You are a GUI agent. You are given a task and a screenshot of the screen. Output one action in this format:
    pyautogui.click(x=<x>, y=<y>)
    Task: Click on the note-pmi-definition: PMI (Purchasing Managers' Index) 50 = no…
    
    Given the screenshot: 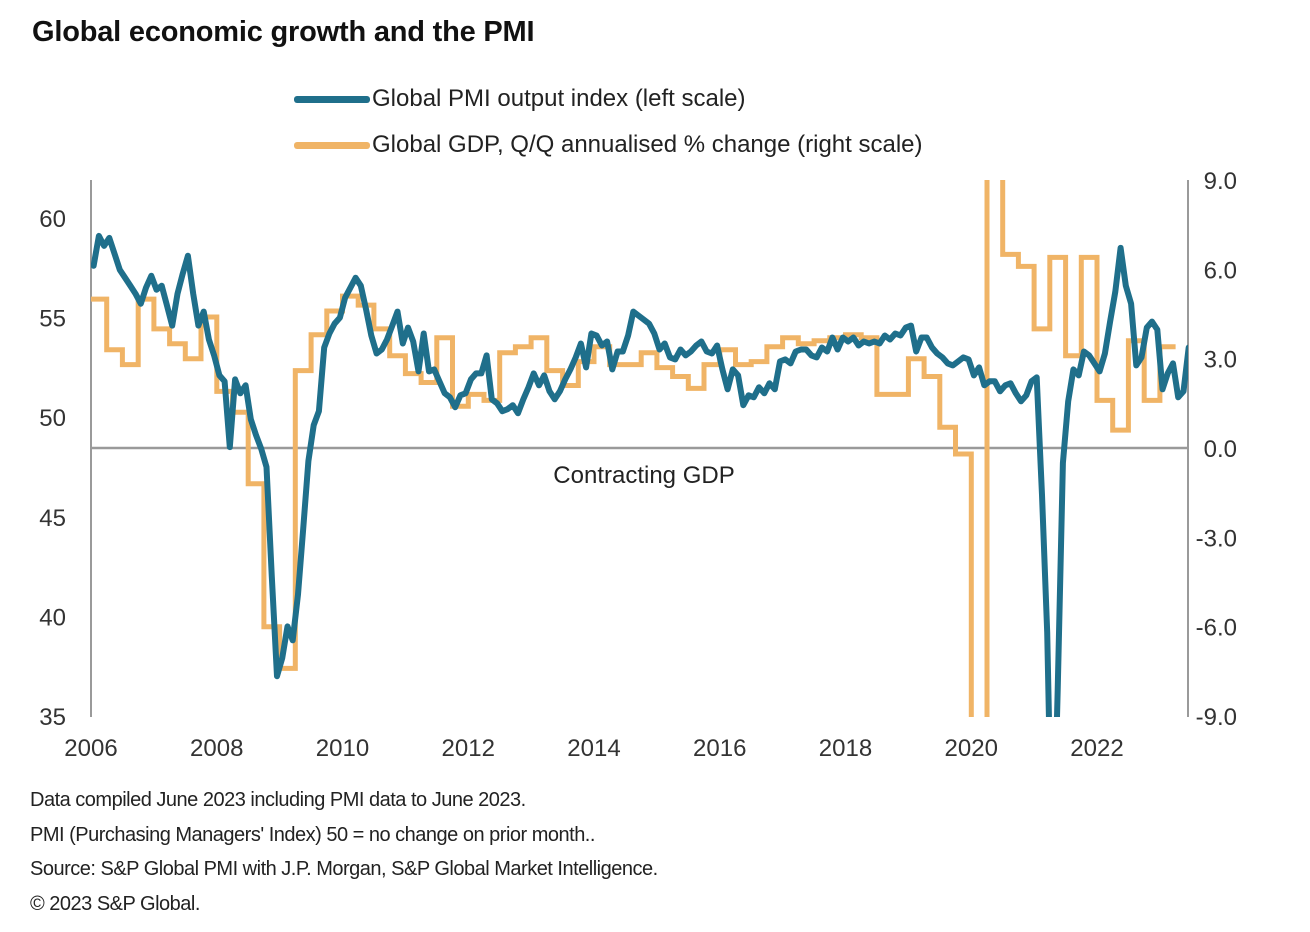 What is the action you would take?
    pyautogui.click(x=312, y=834)
    